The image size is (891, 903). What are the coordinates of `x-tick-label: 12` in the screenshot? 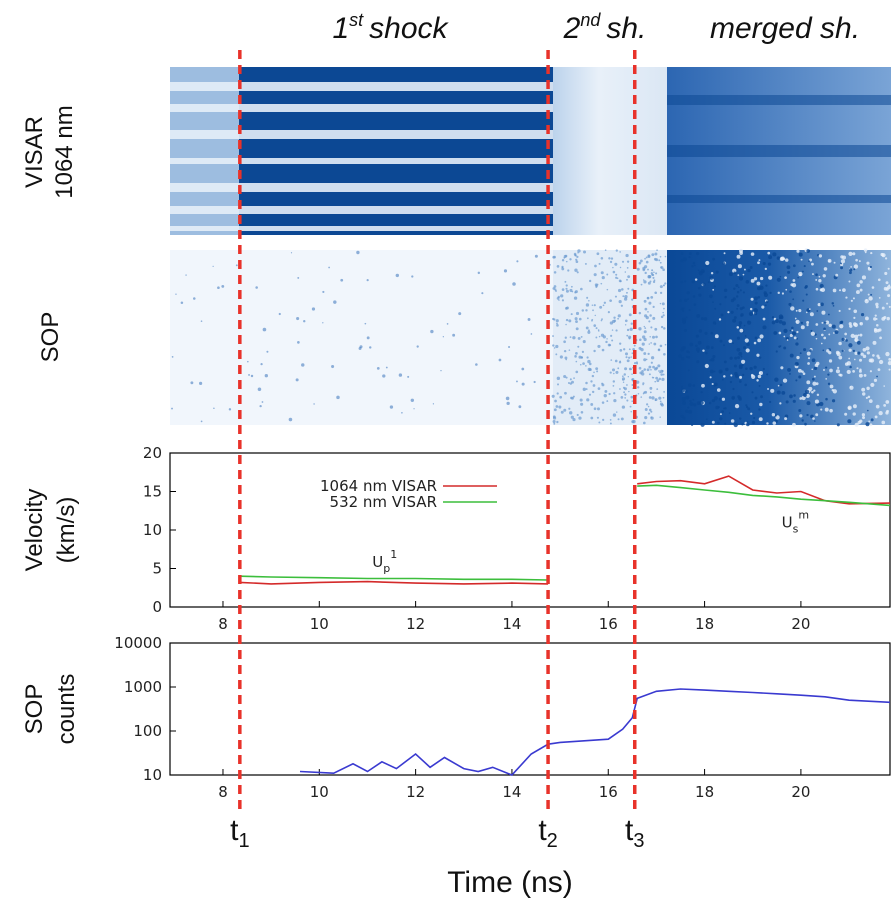 It's located at (415, 624).